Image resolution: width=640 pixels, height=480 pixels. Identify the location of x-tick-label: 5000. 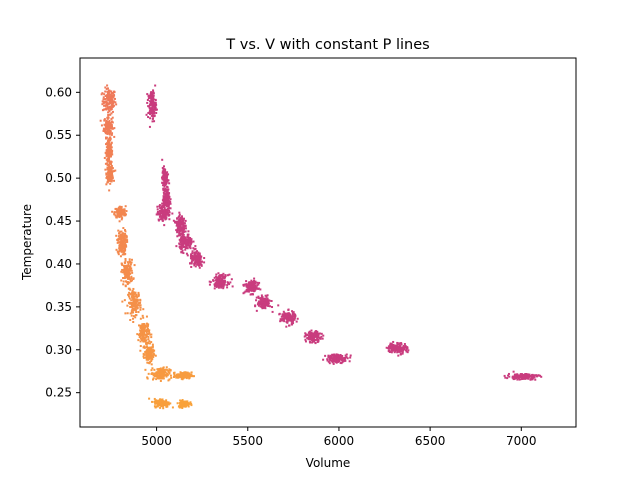
(156, 441).